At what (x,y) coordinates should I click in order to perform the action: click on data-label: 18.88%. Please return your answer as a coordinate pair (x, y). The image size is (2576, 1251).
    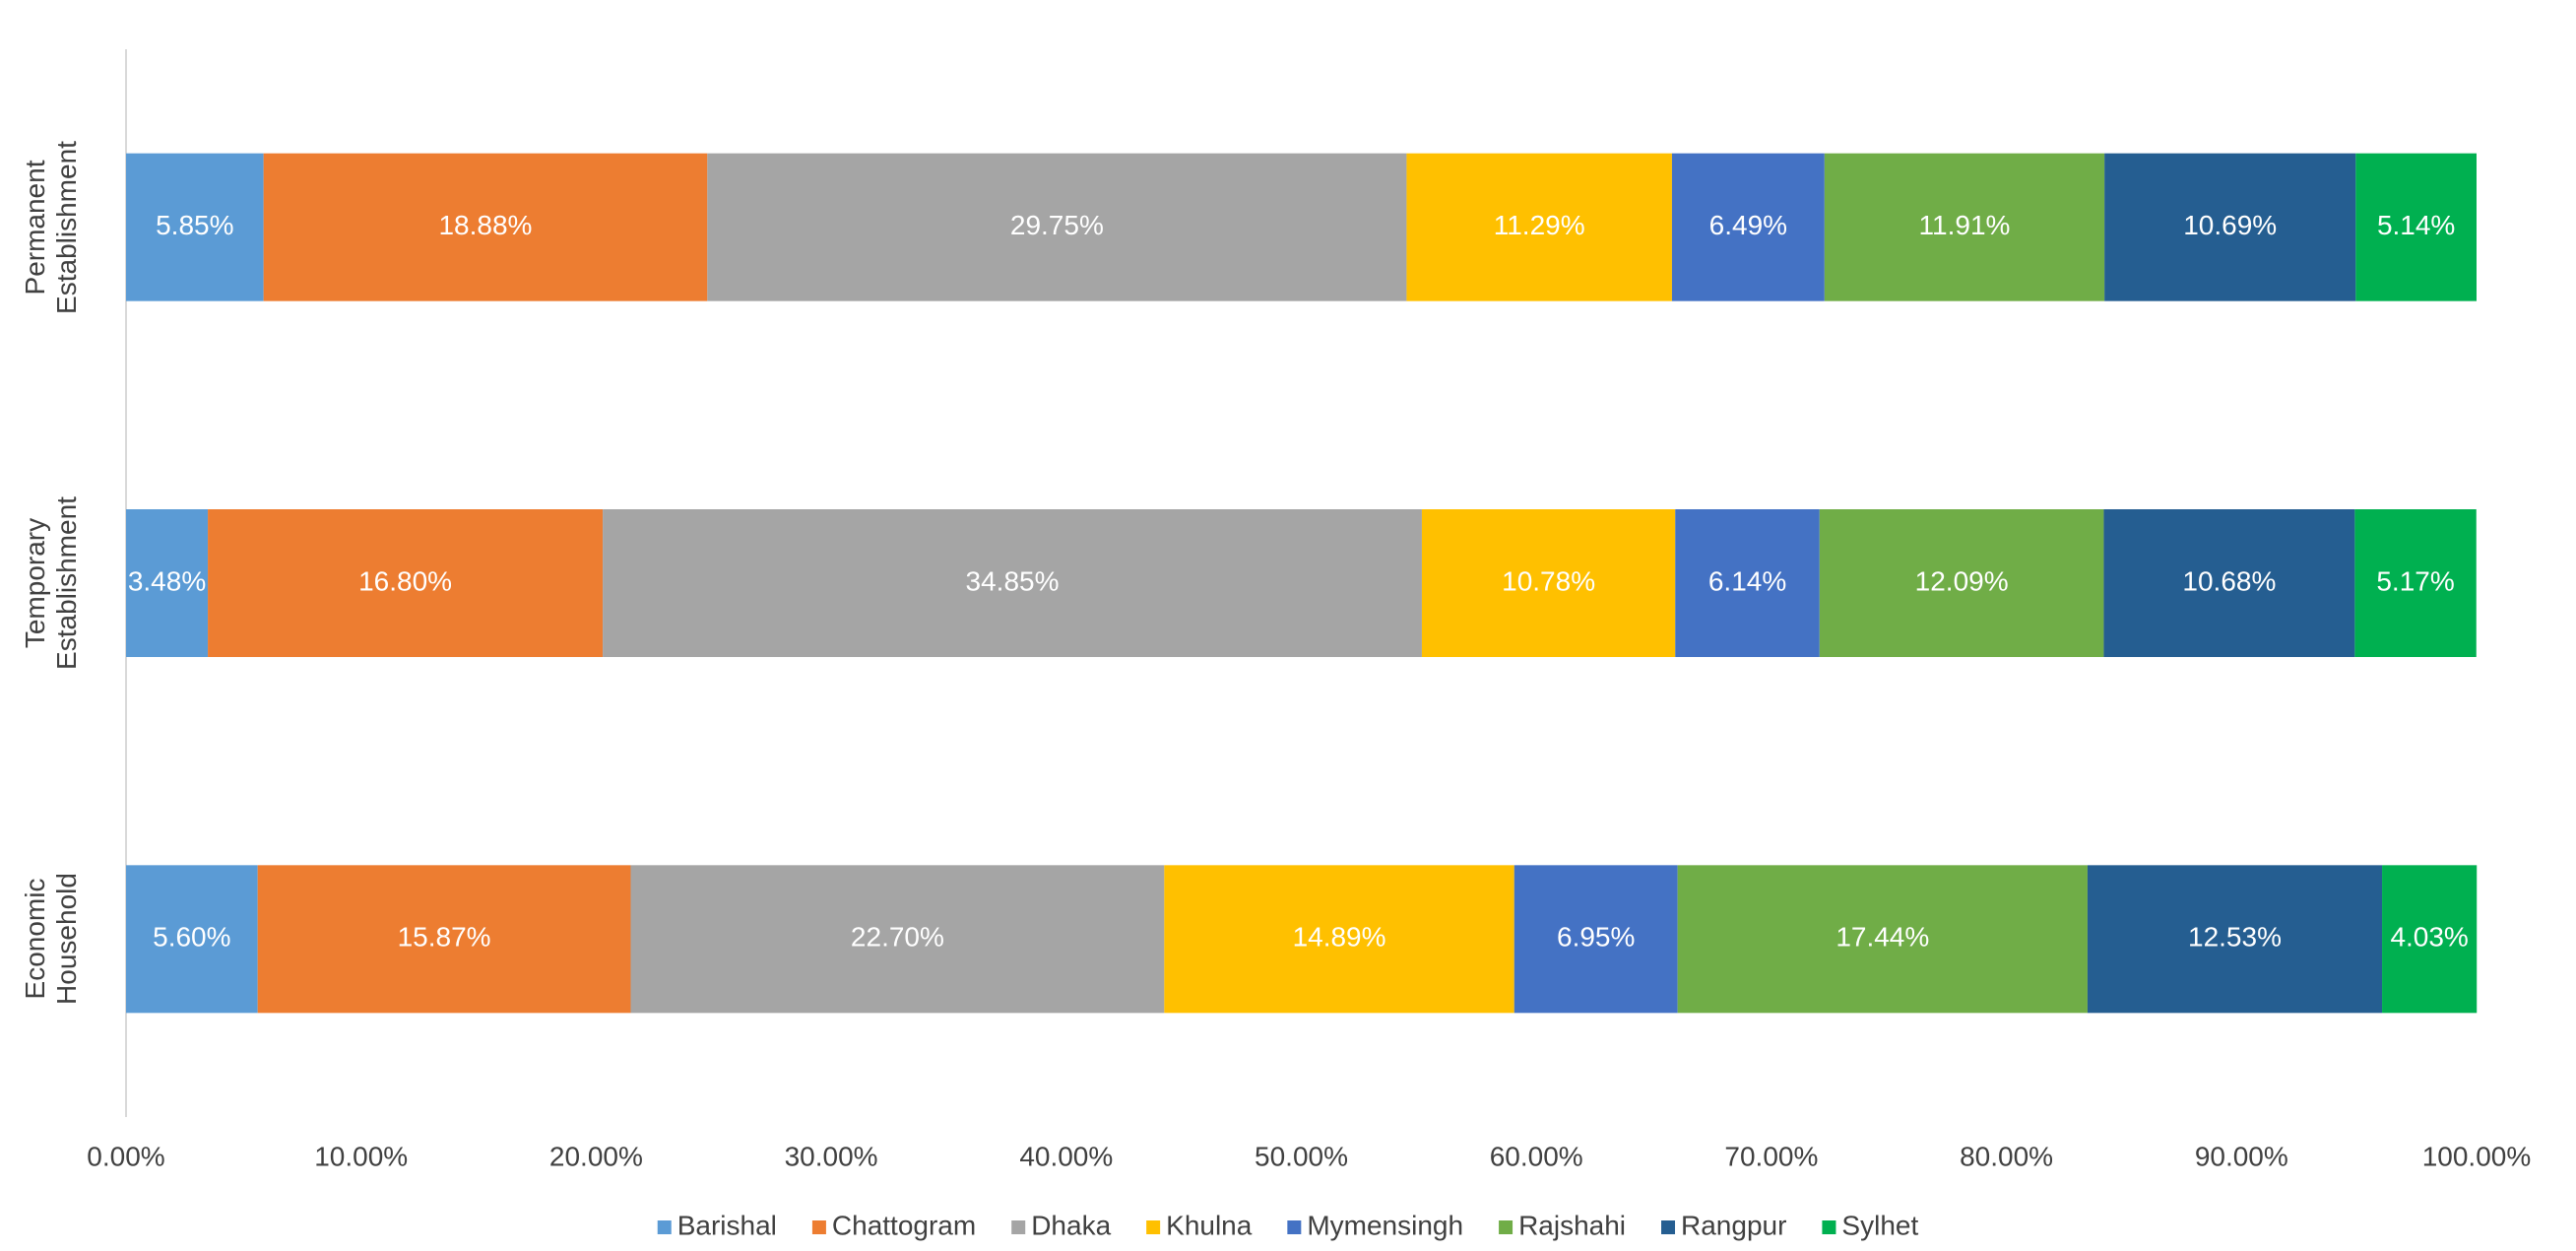
    Looking at the image, I should click on (485, 225).